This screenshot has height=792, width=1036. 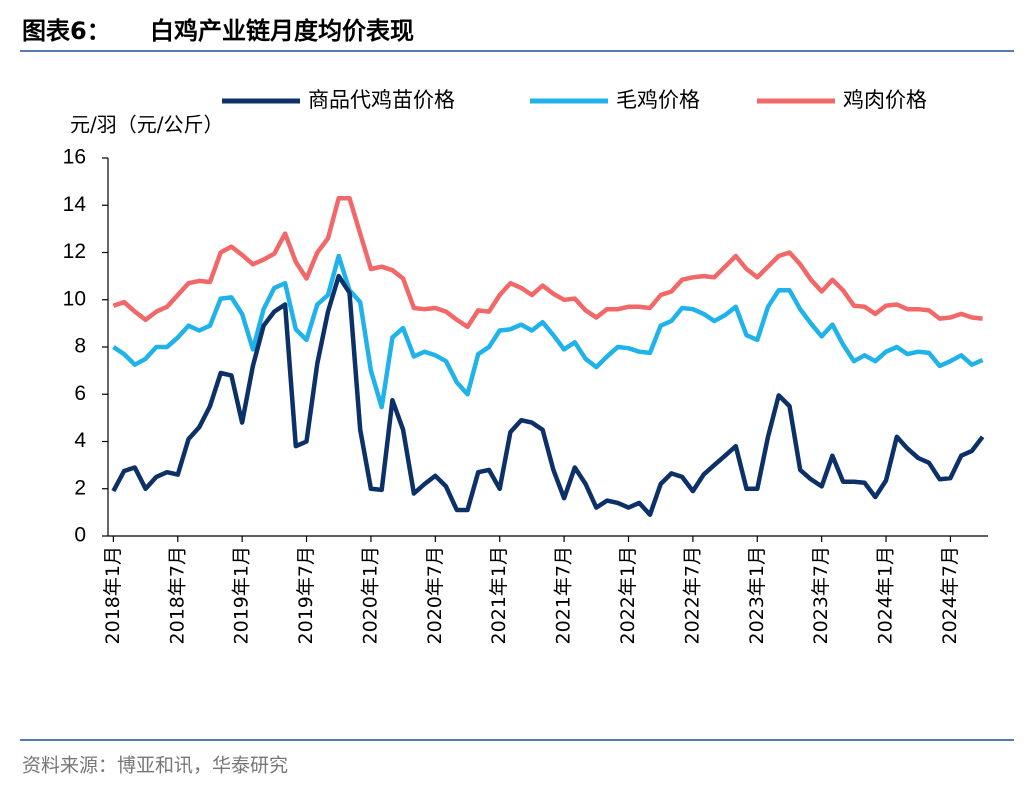 What do you see at coordinates (370, 595) in the screenshot?
I see `x-tick-label: 2020年1月` at bounding box center [370, 595].